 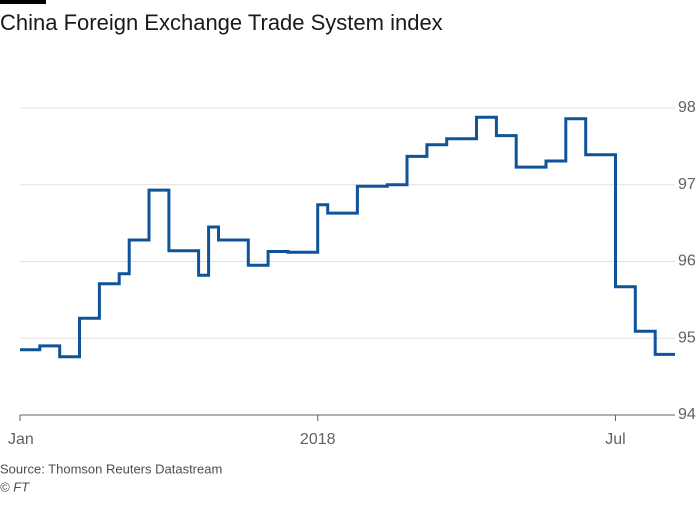 What do you see at coordinates (687, 261) in the screenshot?
I see `y-tick-label: 96` at bounding box center [687, 261].